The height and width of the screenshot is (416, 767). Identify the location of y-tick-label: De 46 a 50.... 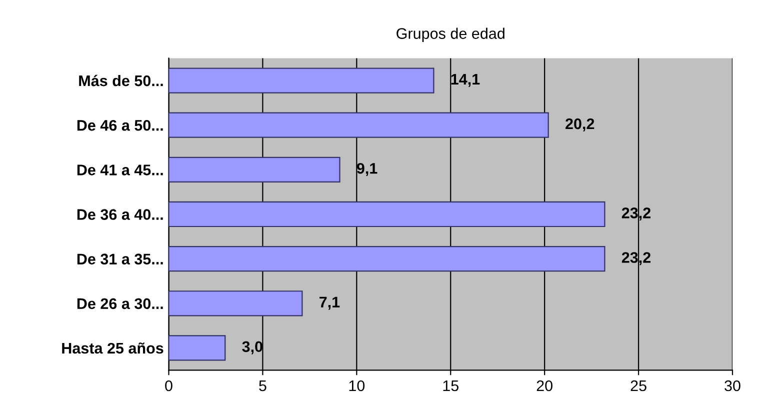
(120, 125).